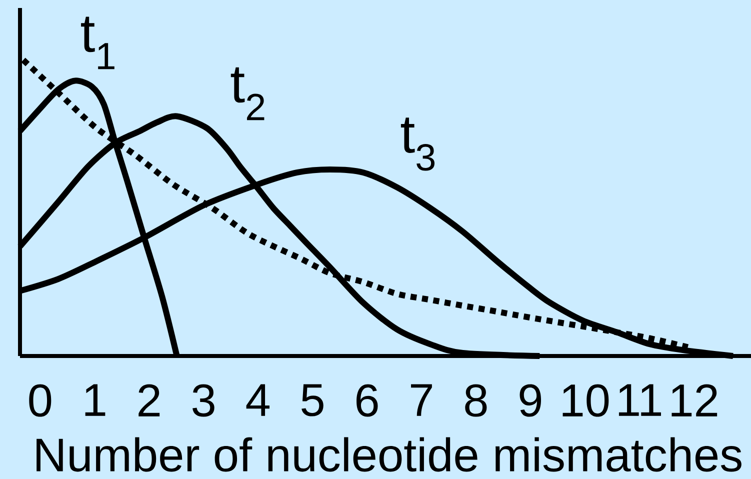  I want to click on series-label: t$_{2}$, so click(247, 93).